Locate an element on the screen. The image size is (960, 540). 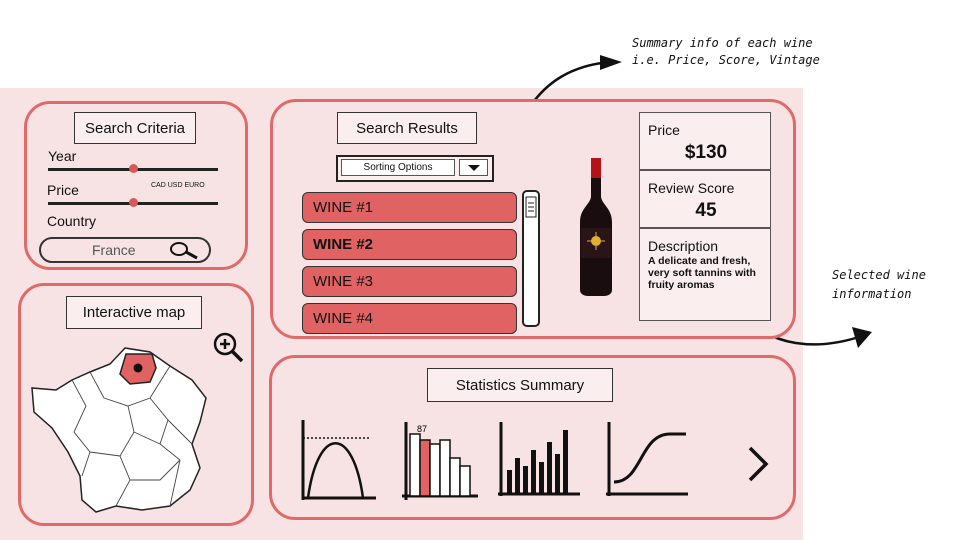
france-outline is located at coordinates (119, 430).